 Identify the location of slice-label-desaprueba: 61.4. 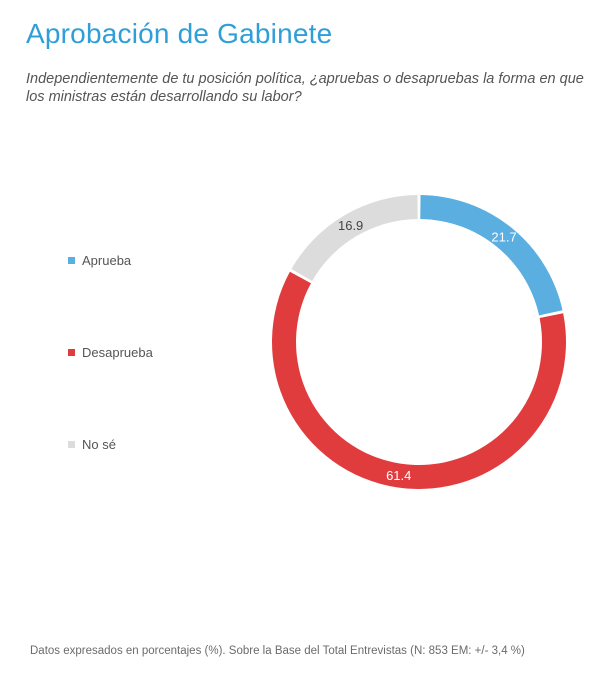
(398, 475).